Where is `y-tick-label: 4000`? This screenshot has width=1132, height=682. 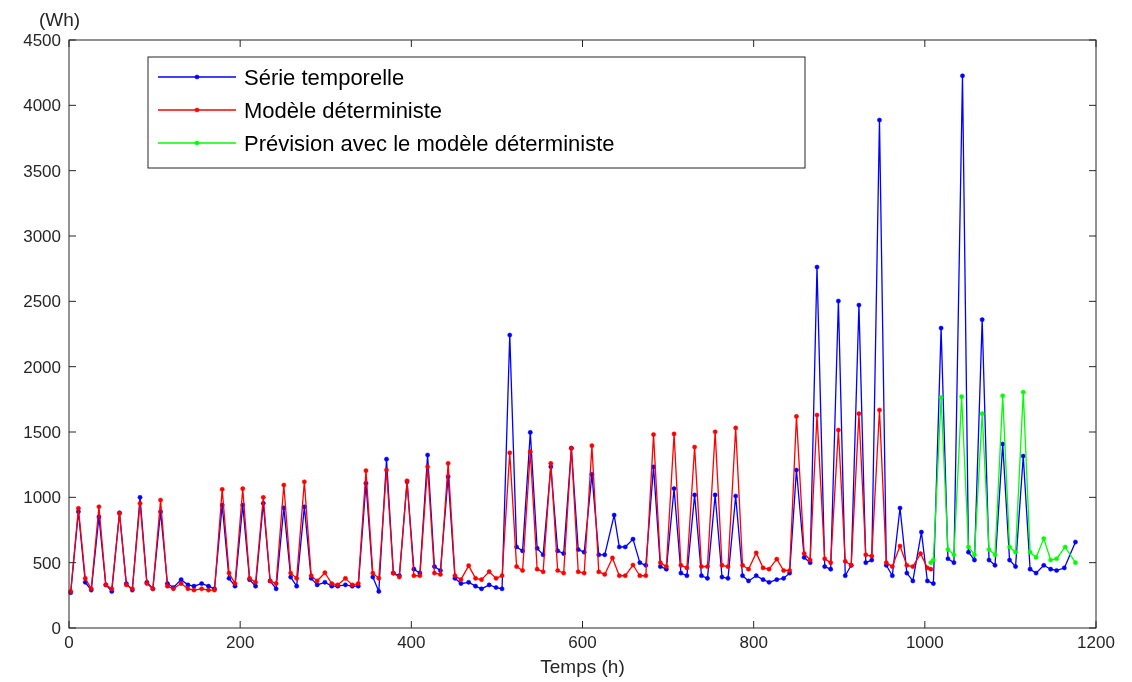 y-tick-label: 4000 is located at coordinates (42, 106).